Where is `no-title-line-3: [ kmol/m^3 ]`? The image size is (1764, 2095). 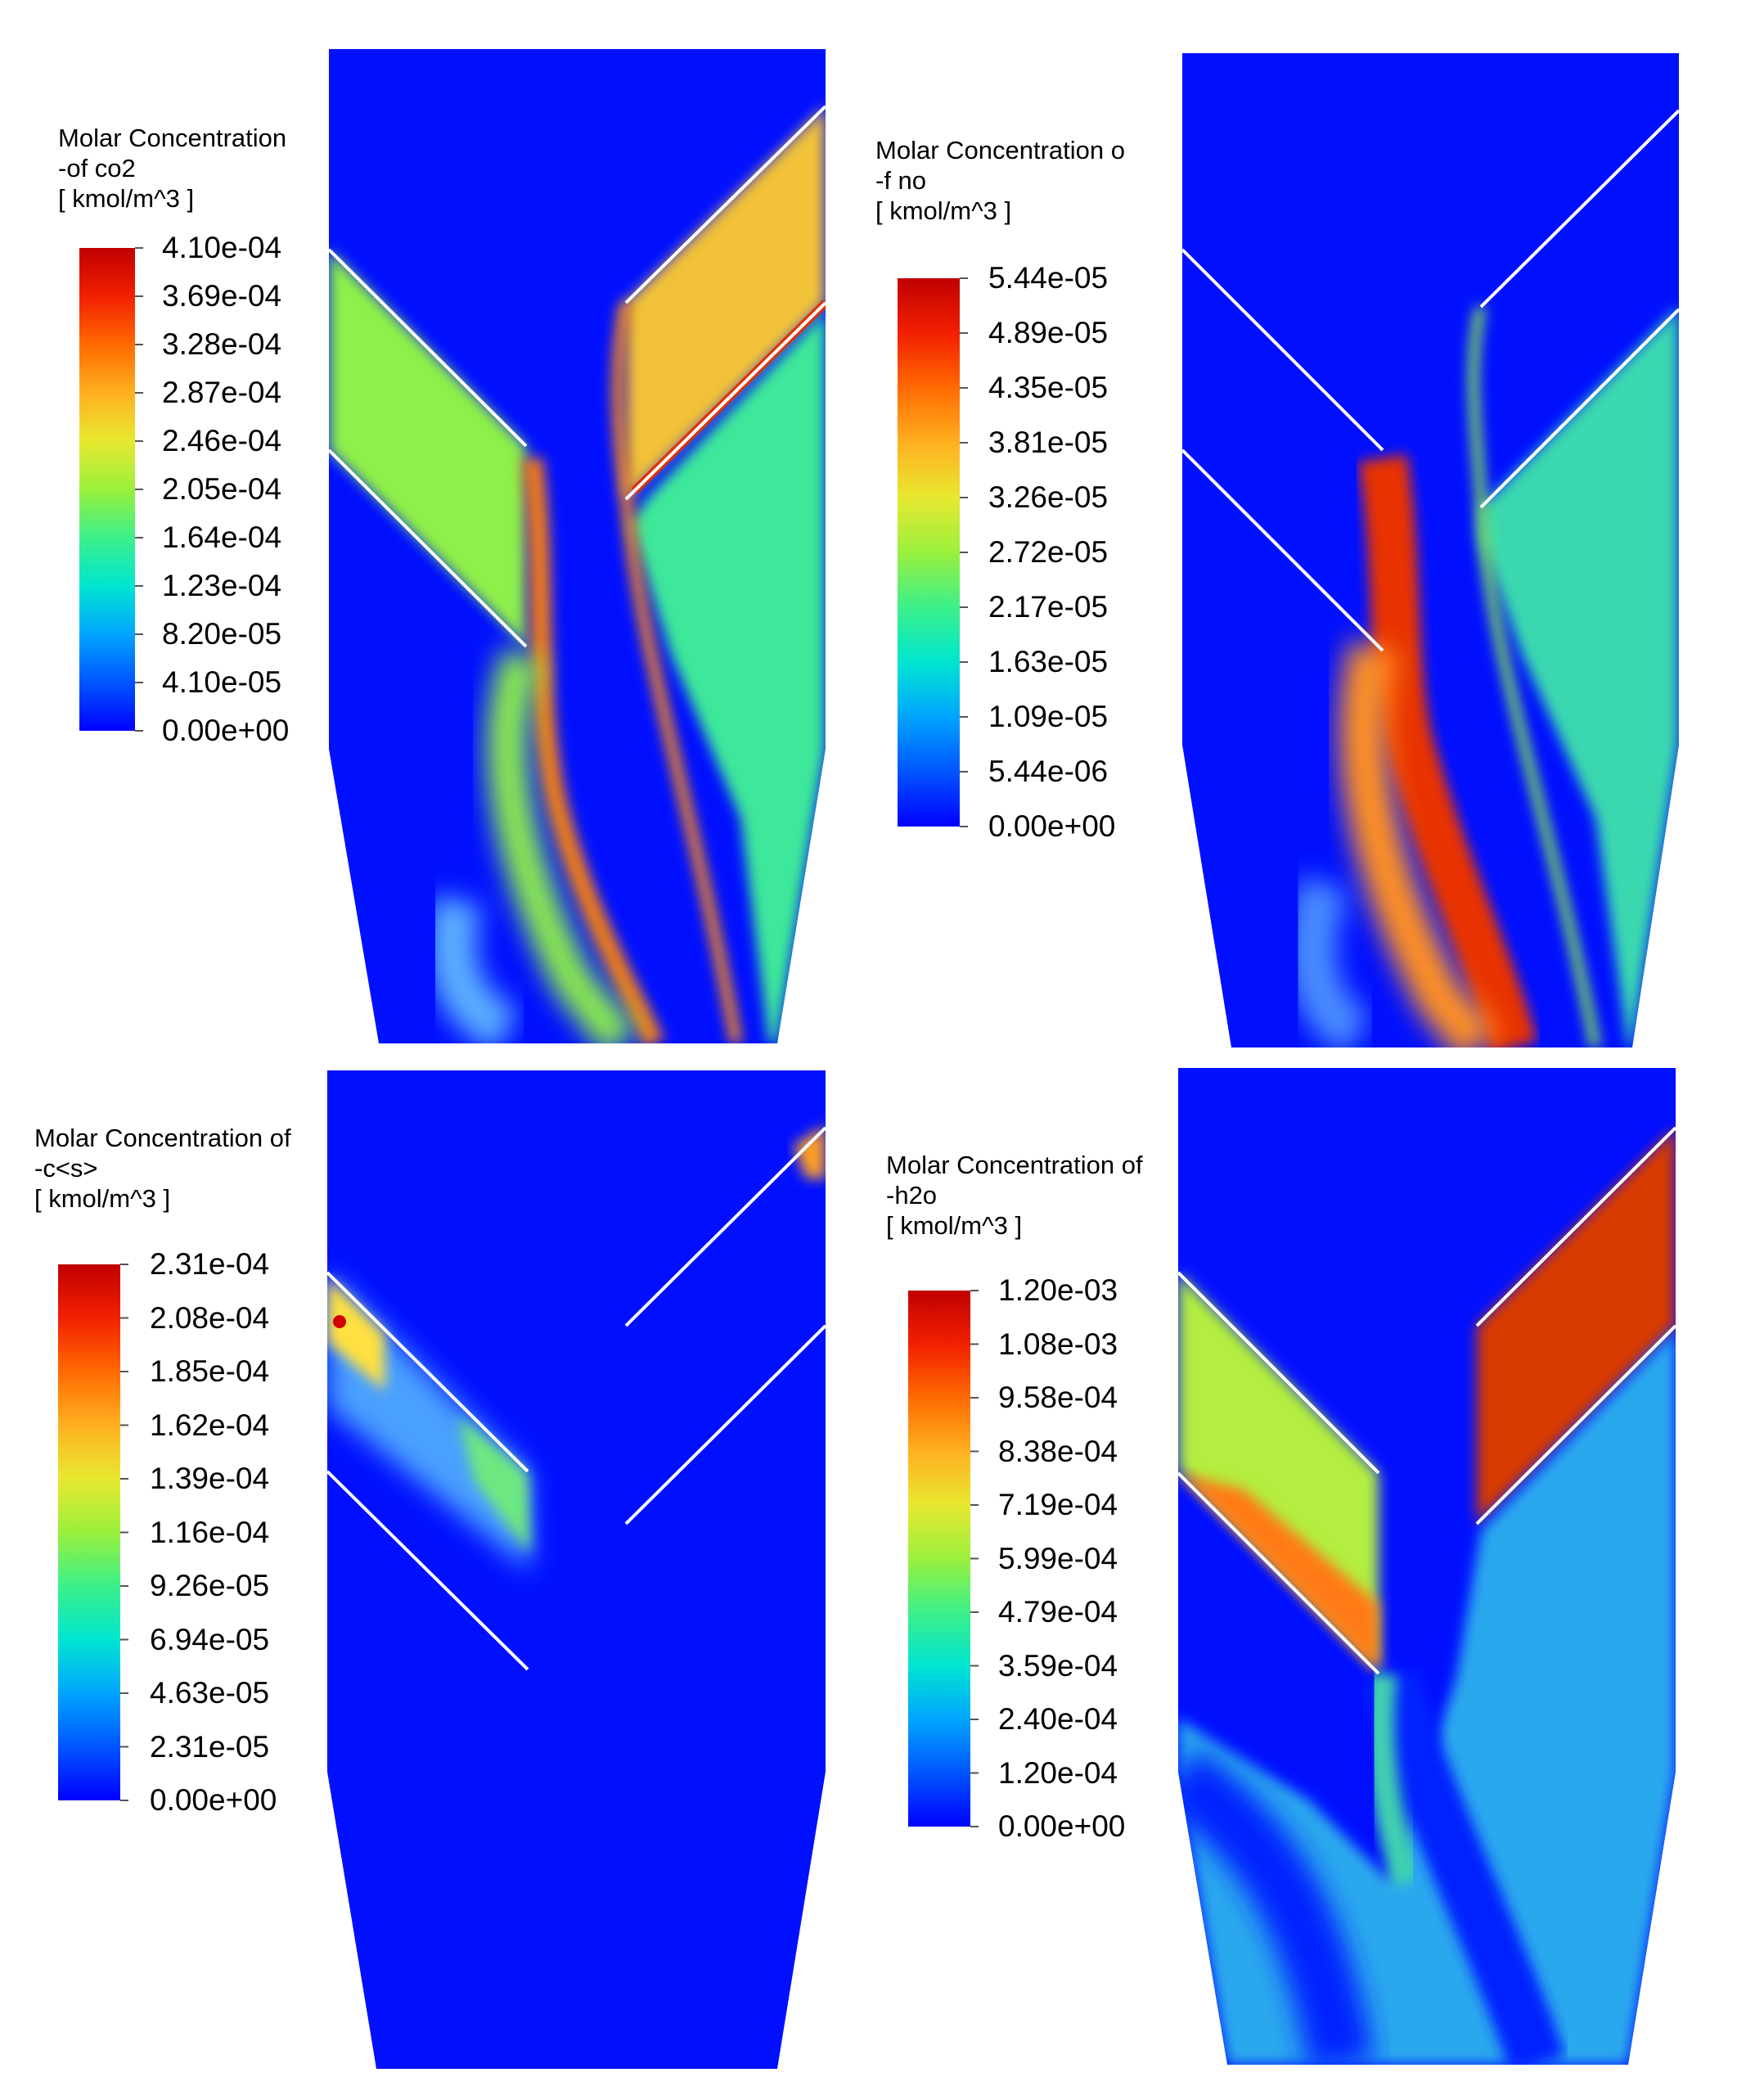 no-title-line-3: [ kmol/m^3 ] is located at coordinates (944, 211).